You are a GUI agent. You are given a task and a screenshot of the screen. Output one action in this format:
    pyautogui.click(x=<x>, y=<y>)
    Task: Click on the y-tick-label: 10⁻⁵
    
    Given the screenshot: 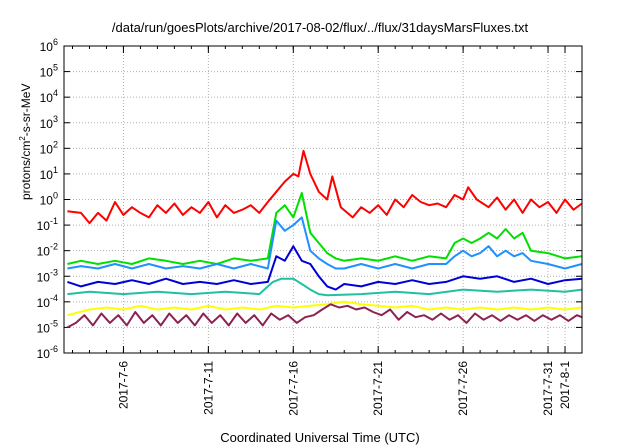 What is the action you would take?
    pyautogui.click(x=47, y=326)
    